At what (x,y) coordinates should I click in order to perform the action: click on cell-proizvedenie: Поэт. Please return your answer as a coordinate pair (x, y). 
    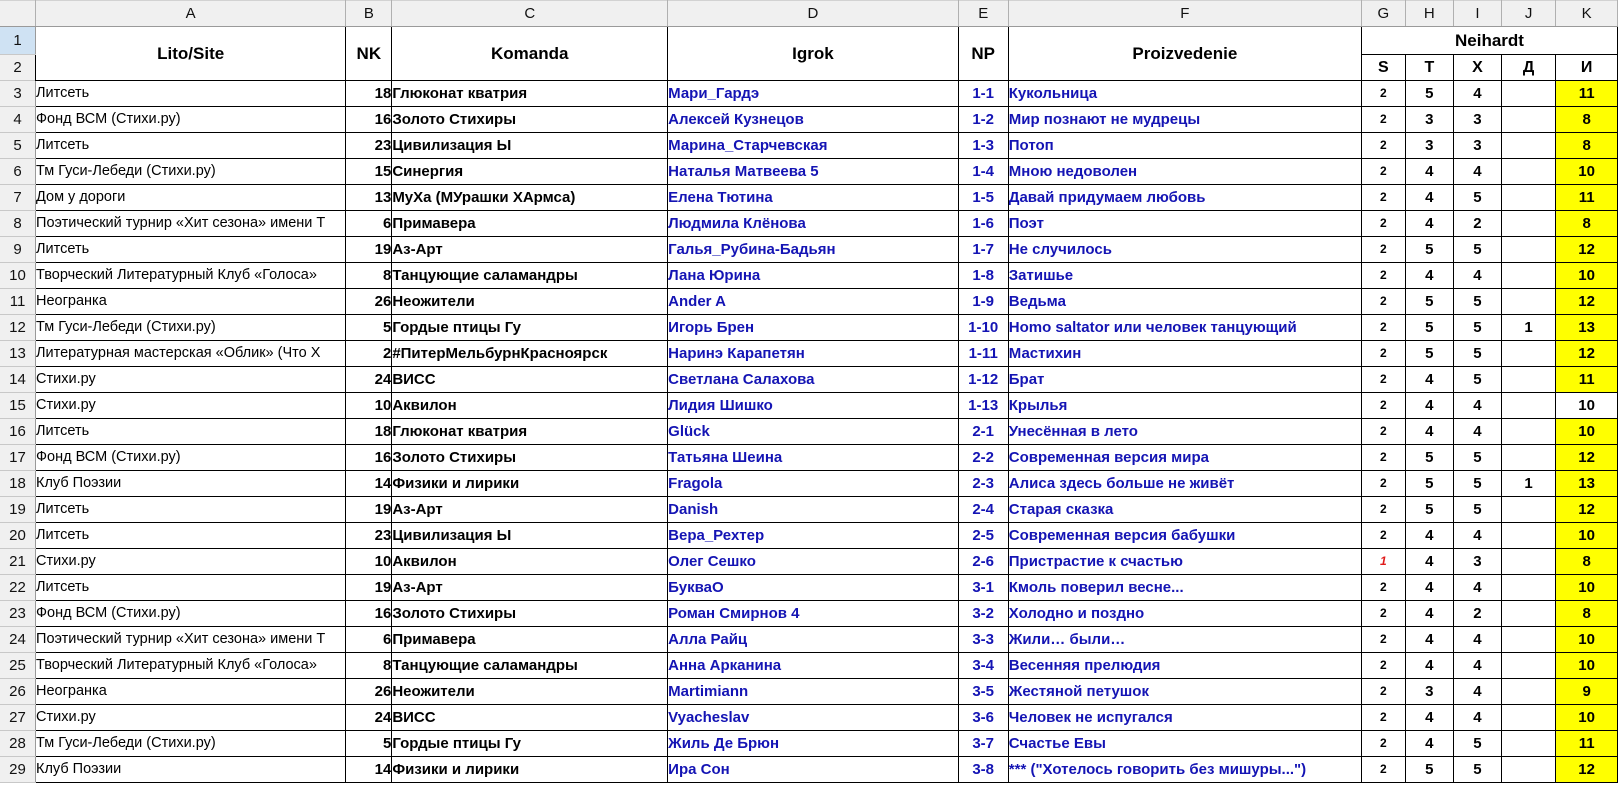
    Looking at the image, I should click on (1185, 223).